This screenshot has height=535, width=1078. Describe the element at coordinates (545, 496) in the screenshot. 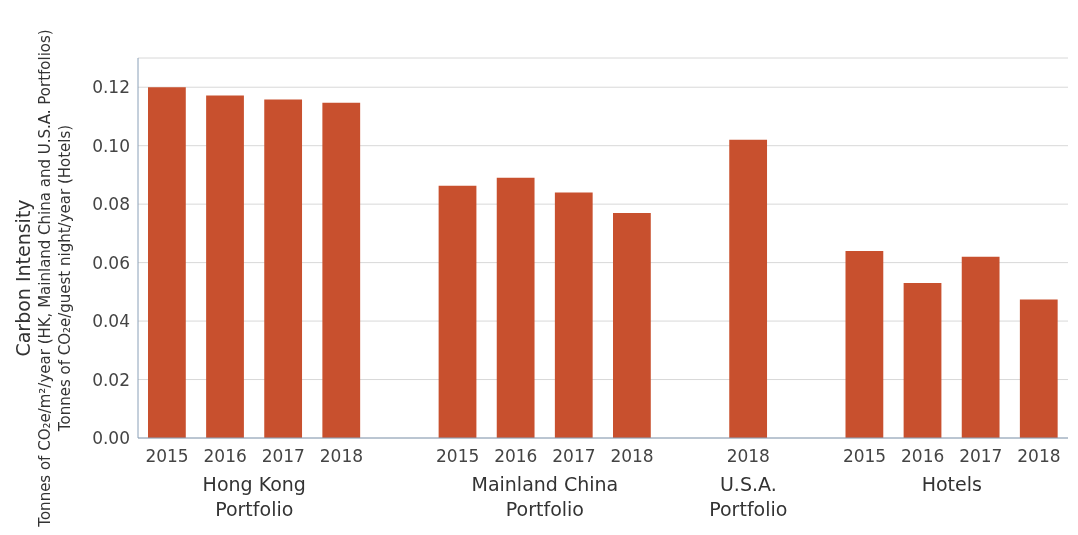

I see `text: Mainland China Portfolio` at that location.